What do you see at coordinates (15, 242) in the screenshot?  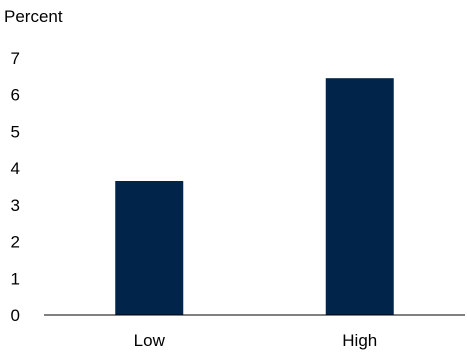 I see `y-tick-label: 2` at bounding box center [15, 242].